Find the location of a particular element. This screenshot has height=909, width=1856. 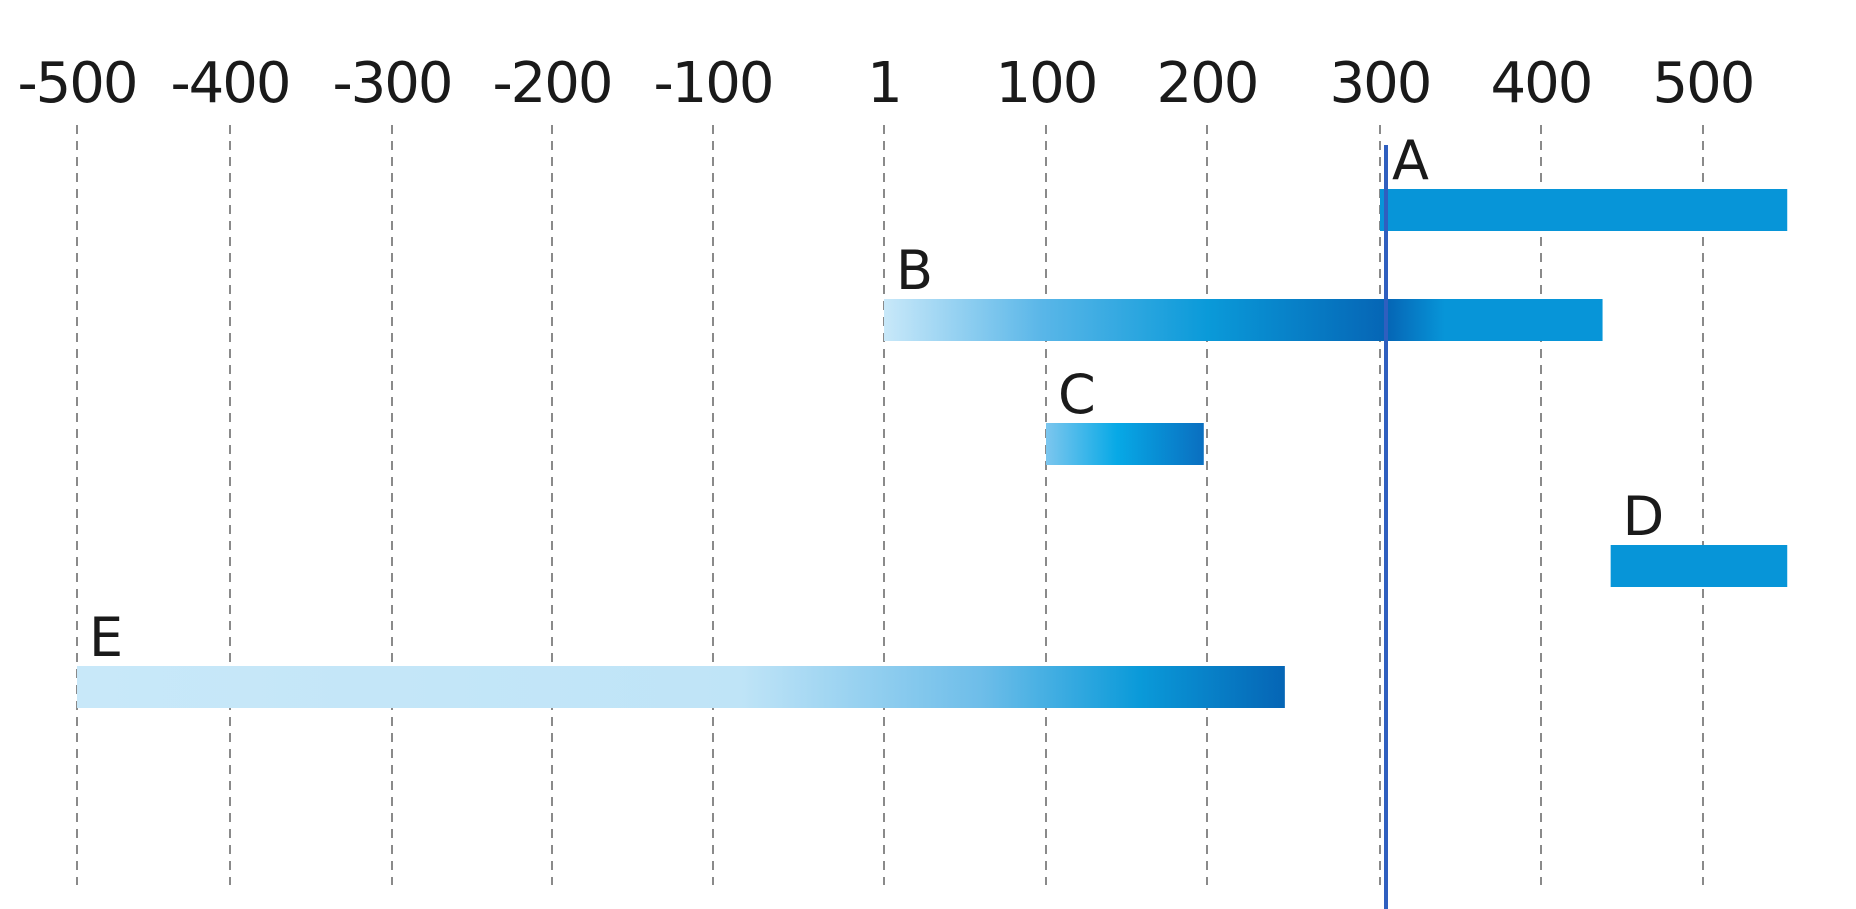

x-tick-label: 1 is located at coordinates (884, 83).